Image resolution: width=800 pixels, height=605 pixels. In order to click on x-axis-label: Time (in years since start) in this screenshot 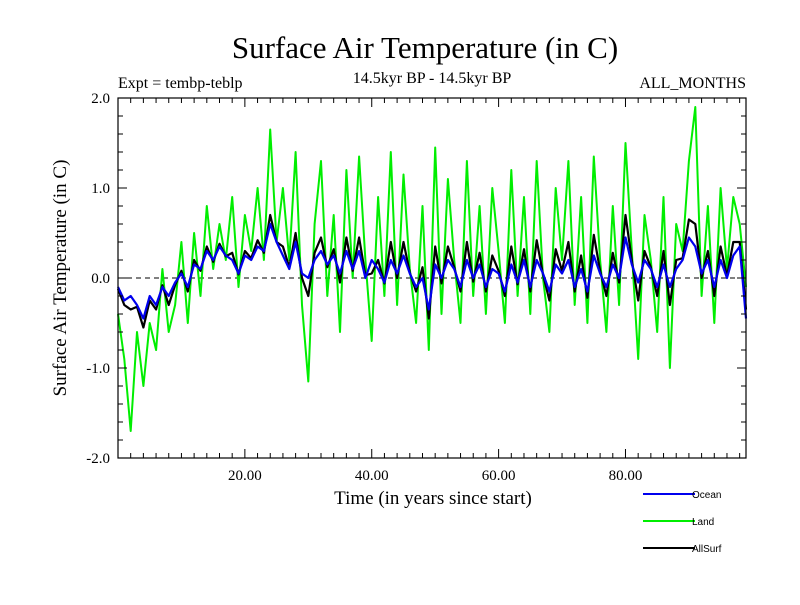, I will do `click(433, 498)`.